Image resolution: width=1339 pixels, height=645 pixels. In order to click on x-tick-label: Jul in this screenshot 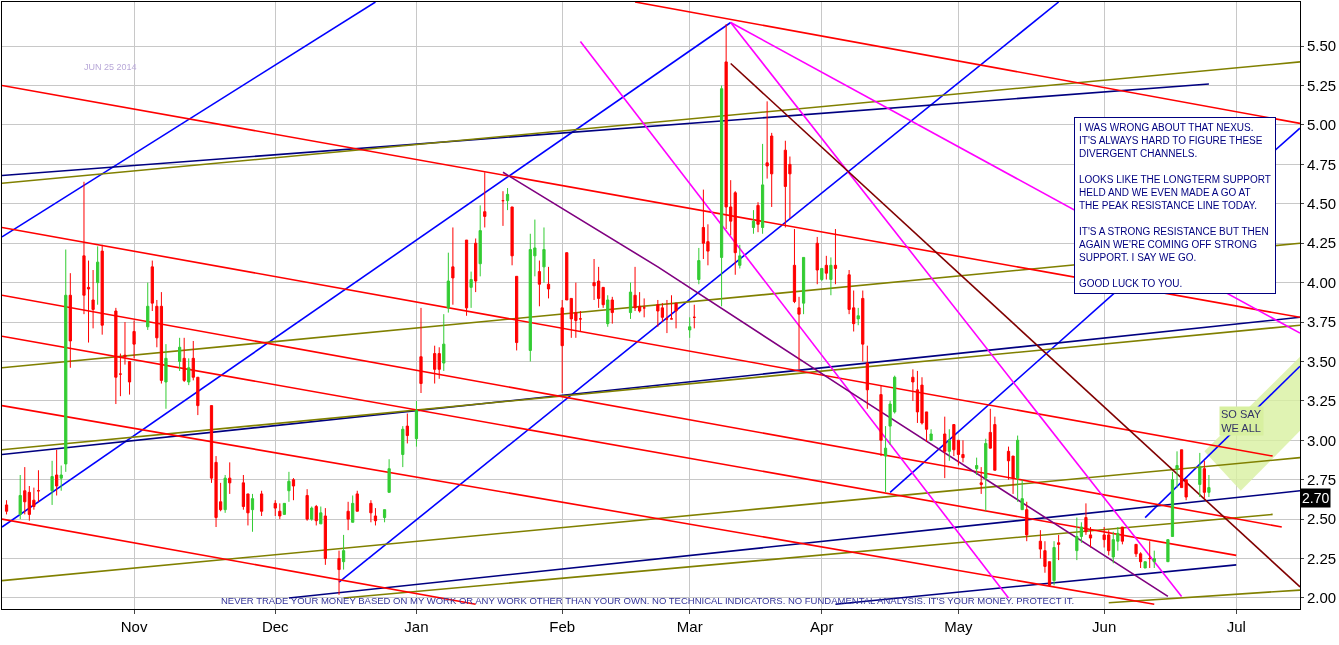, I will do `click(1236, 626)`.